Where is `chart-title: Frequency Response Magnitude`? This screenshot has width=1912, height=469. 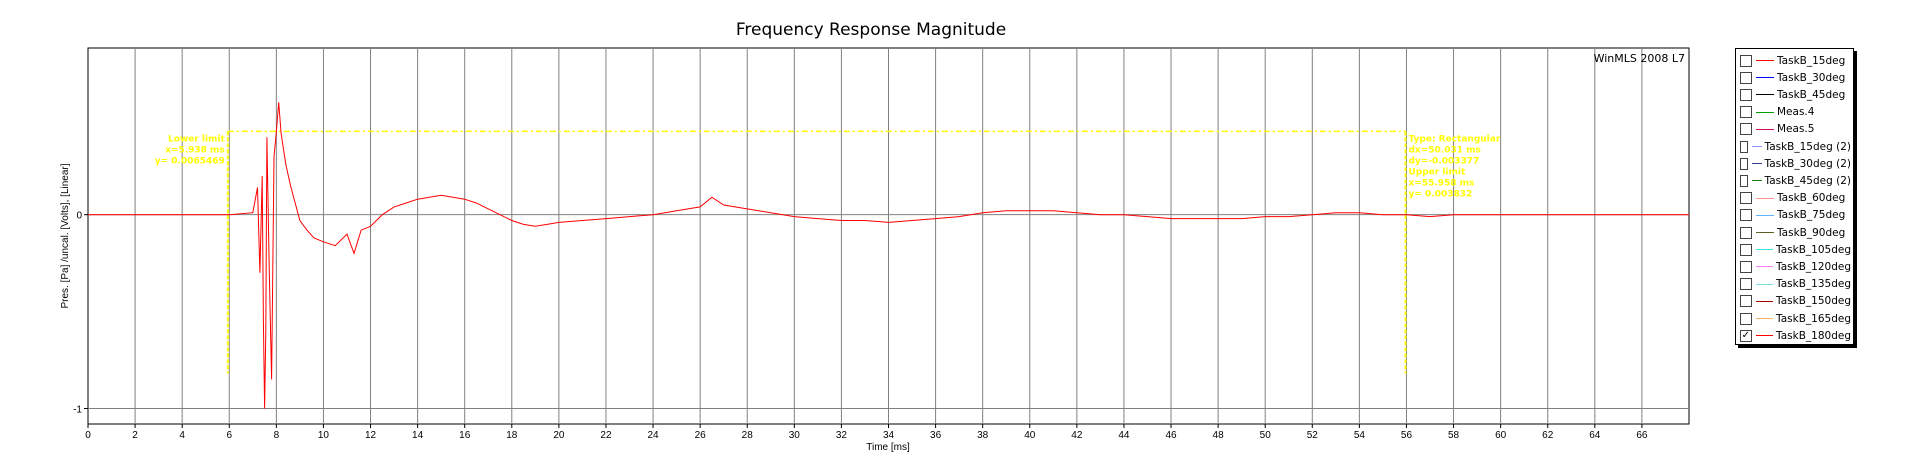 chart-title: Frequency Response Magnitude is located at coordinates (871, 30).